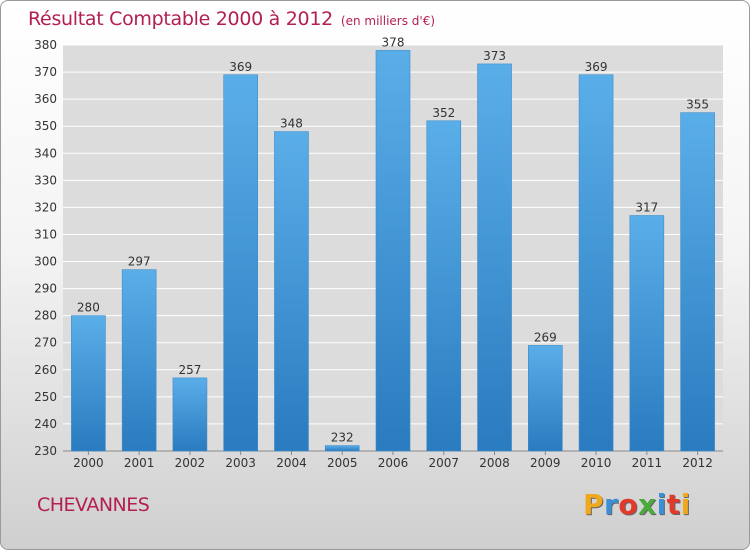 This screenshot has width=750, height=550. Describe the element at coordinates (45, 289) in the screenshot. I see `y-tick-label: 290` at that location.